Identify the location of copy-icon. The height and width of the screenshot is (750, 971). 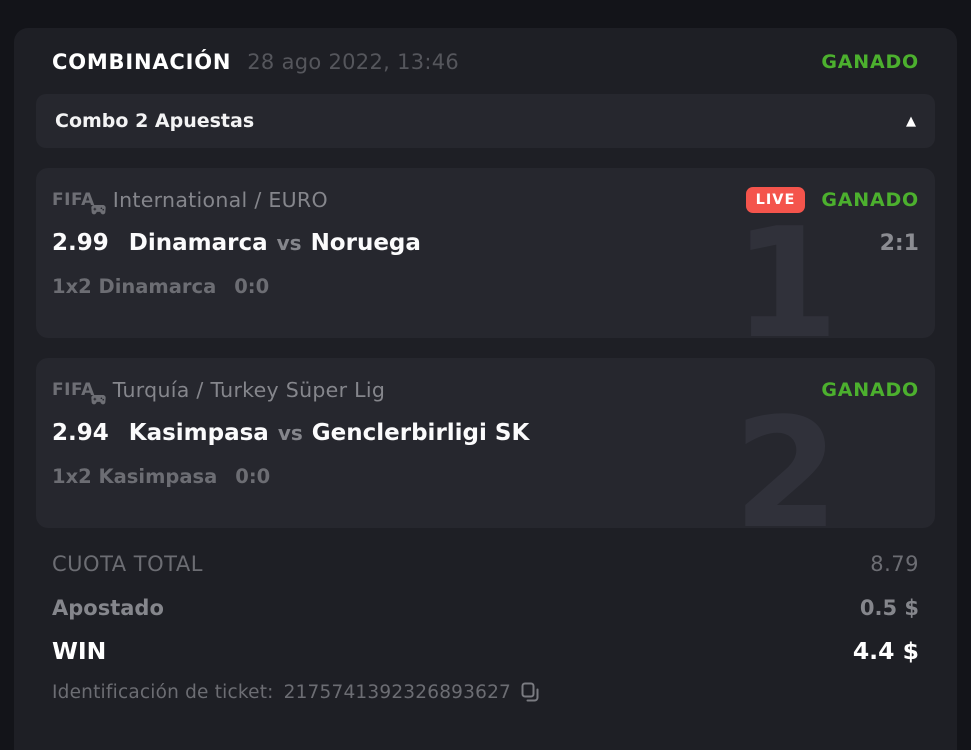
(530, 692).